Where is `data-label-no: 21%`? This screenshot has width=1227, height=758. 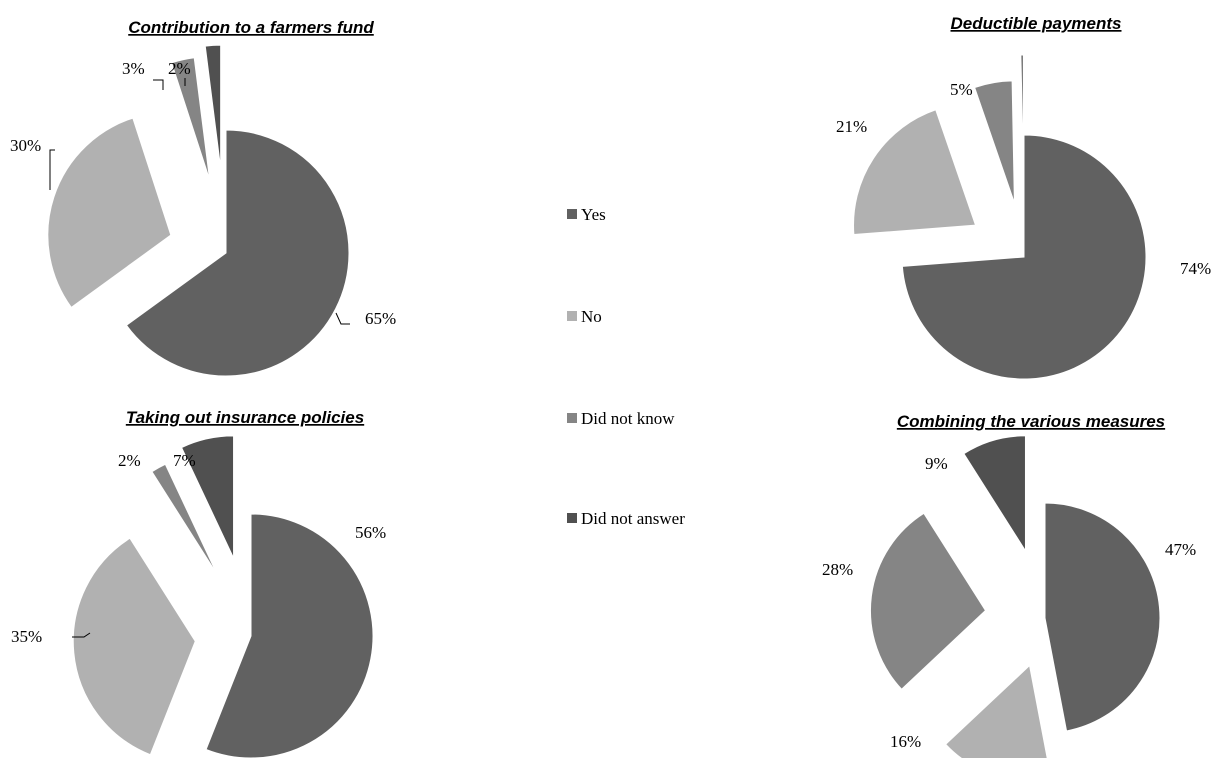
data-label-no: 21% is located at coordinates (851, 126).